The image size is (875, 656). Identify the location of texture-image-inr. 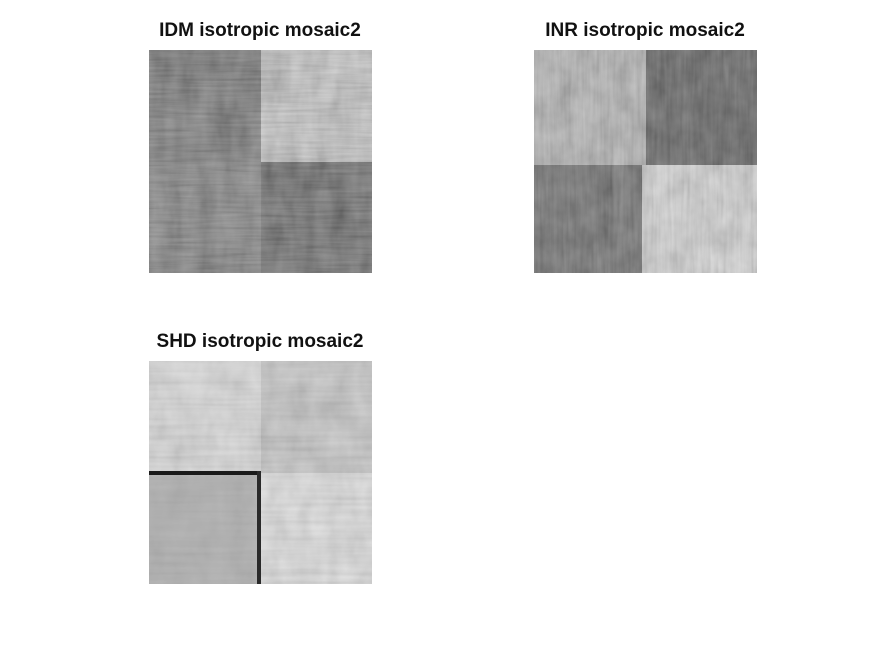
(645, 161).